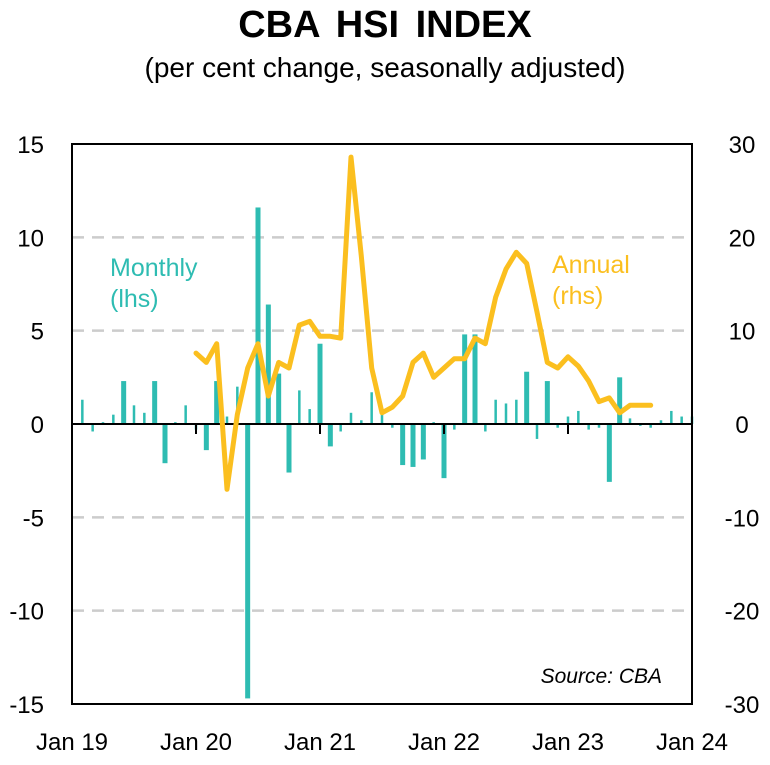 This screenshot has width=770, height=765. I want to click on chart-subtitle: (per cent change, seasonally adjusted), so click(385, 67).